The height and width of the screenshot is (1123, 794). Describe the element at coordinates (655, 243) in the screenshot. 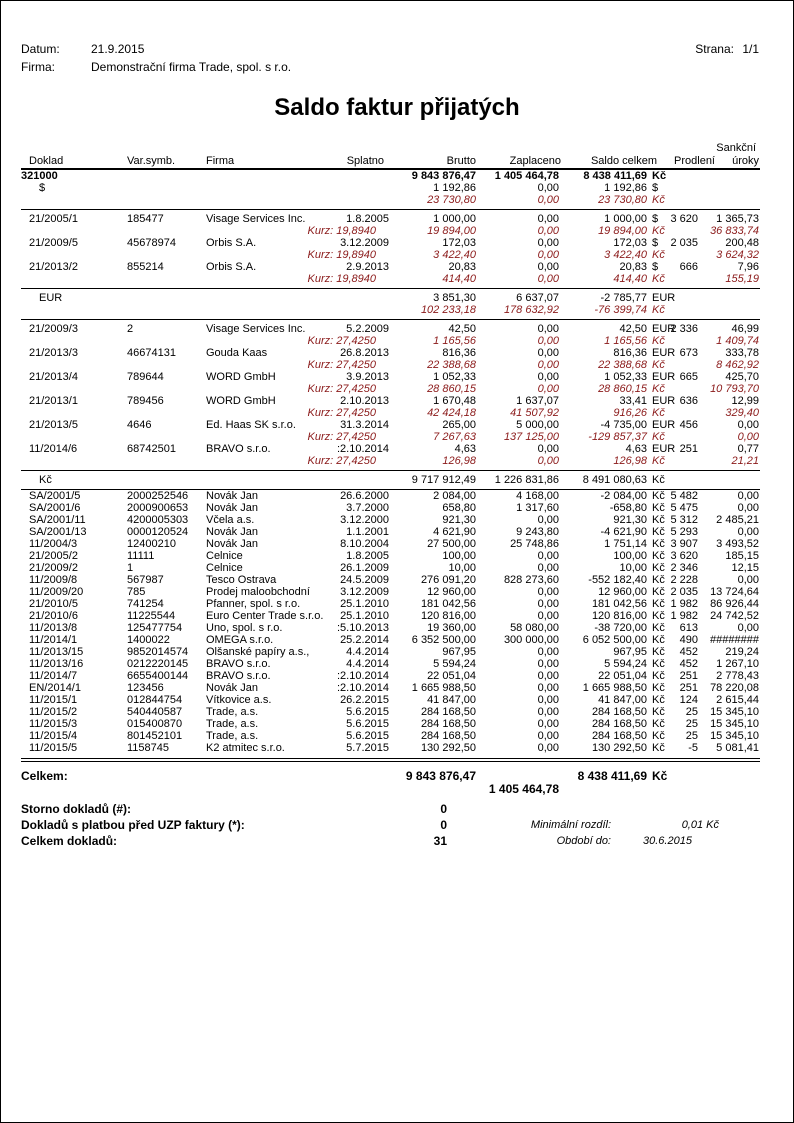

I see `invoice-mena: $` at that location.